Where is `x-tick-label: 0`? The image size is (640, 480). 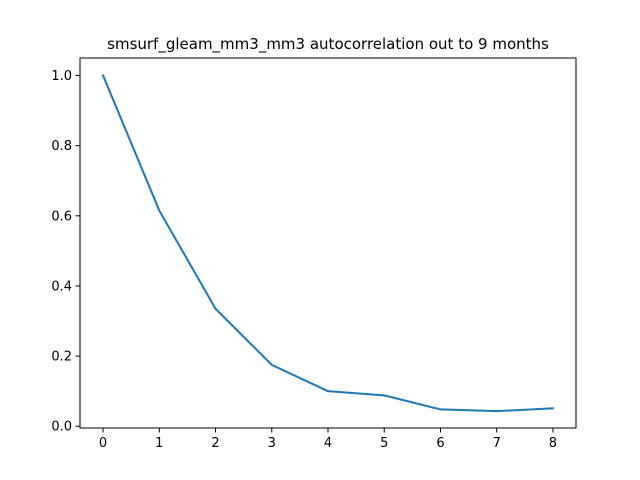 x-tick-label: 0 is located at coordinates (103, 443).